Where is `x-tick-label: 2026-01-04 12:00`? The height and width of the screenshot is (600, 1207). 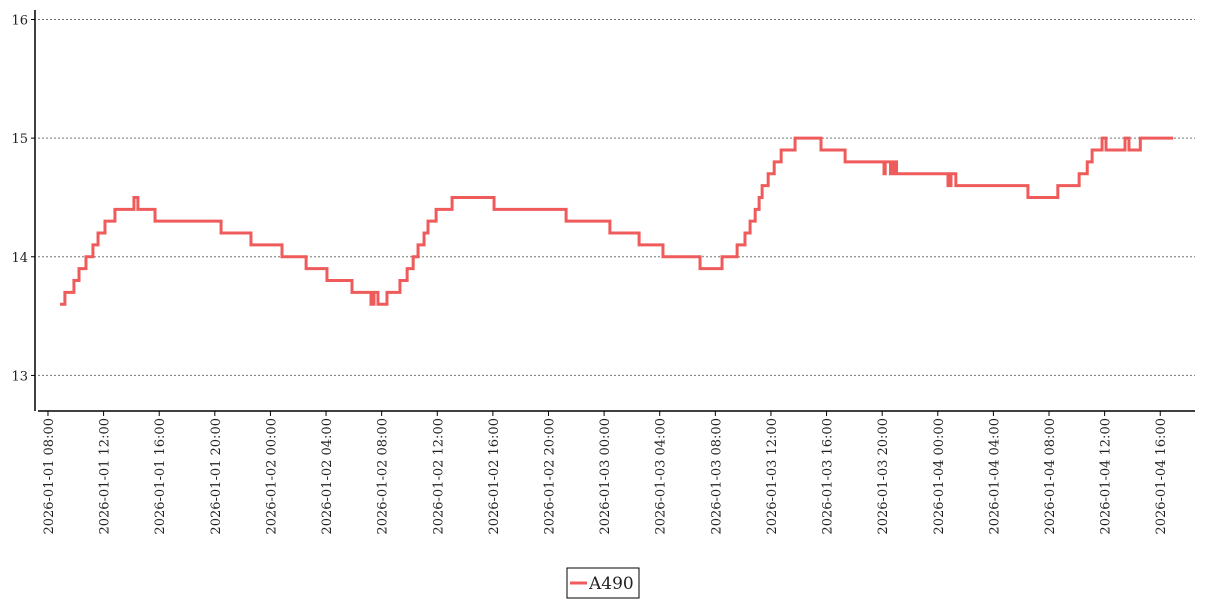 x-tick-label: 2026-01-04 12:00 is located at coordinates (1106, 476).